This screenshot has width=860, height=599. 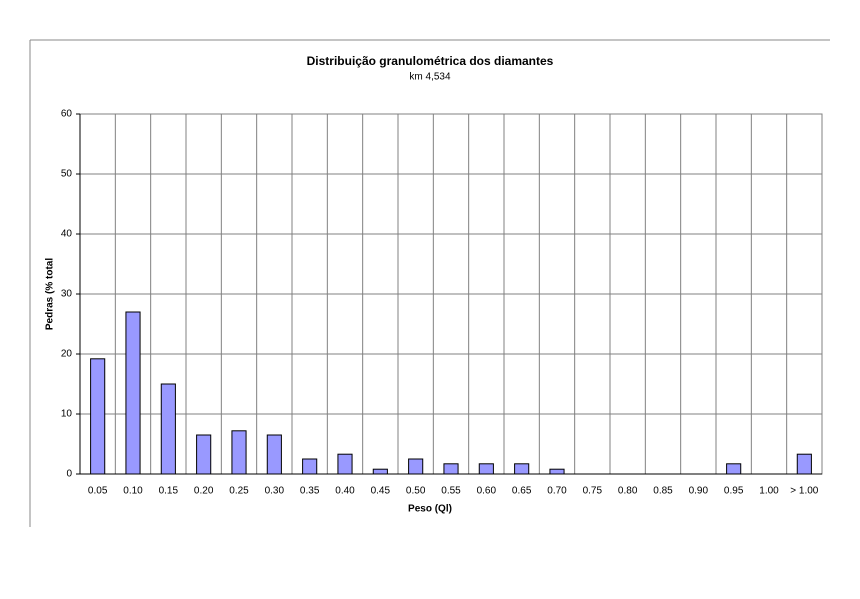 I want to click on x-tick-label: 0.30, so click(x=275, y=491).